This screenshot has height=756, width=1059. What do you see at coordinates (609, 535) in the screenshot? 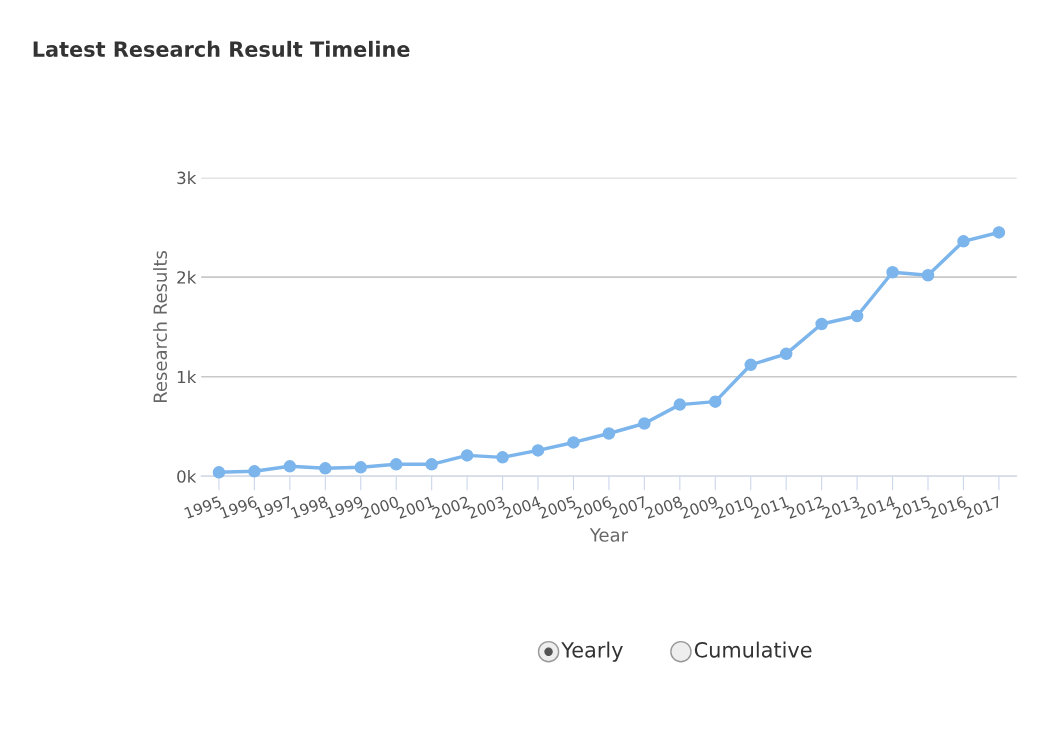
I see `x-axis-title: Year` at bounding box center [609, 535].